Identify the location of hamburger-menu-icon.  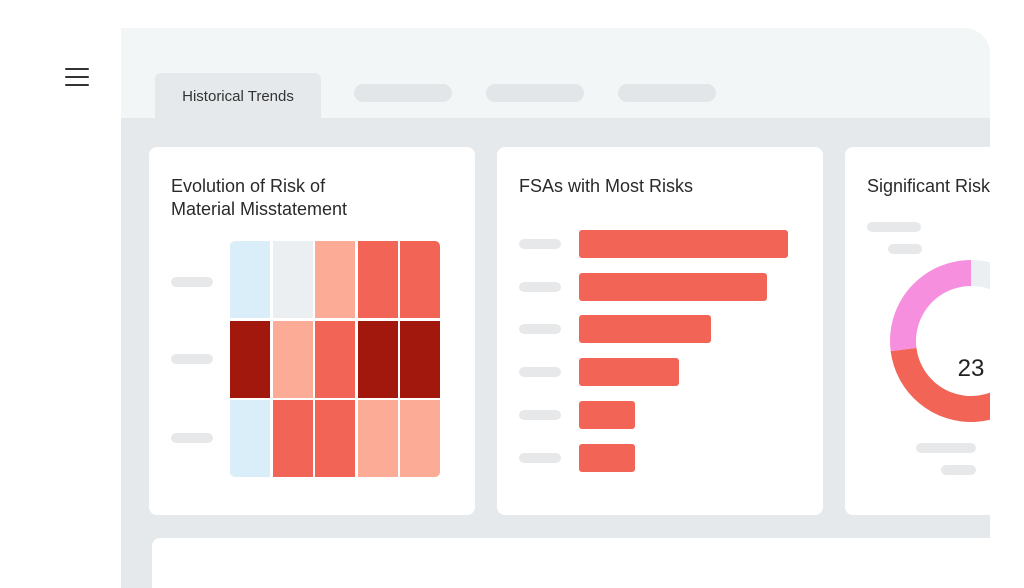
(77, 77).